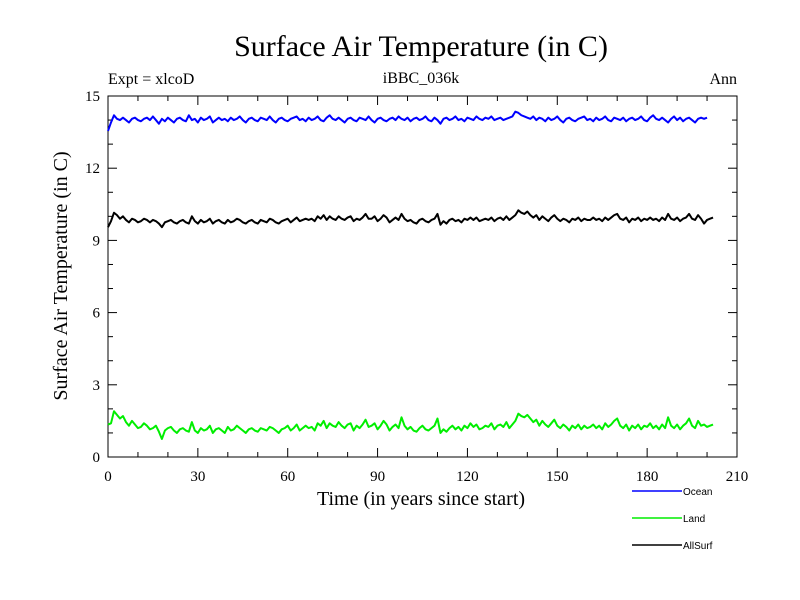 Image resolution: width=800 pixels, height=600 pixels. I want to click on y-tick-label: 9, so click(97, 241).